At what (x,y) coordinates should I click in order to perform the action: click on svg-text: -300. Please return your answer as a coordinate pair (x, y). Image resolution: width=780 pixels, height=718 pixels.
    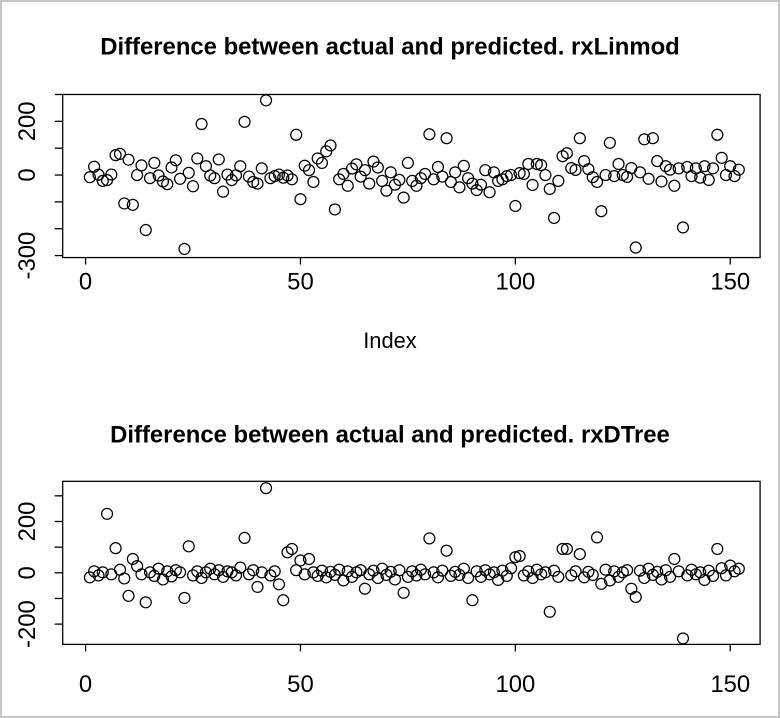
    Looking at the image, I should click on (27, 256).